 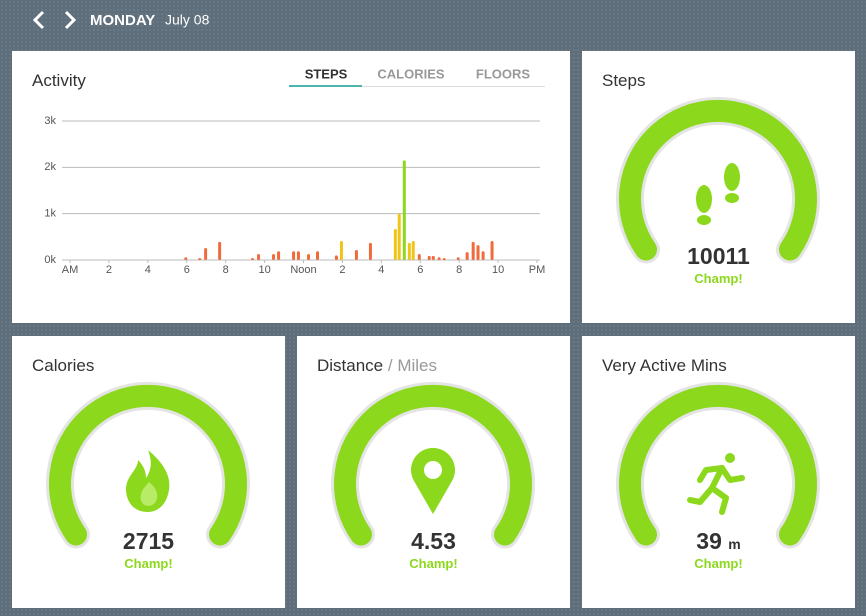 I want to click on tile-title: Calories, so click(x=63, y=365).